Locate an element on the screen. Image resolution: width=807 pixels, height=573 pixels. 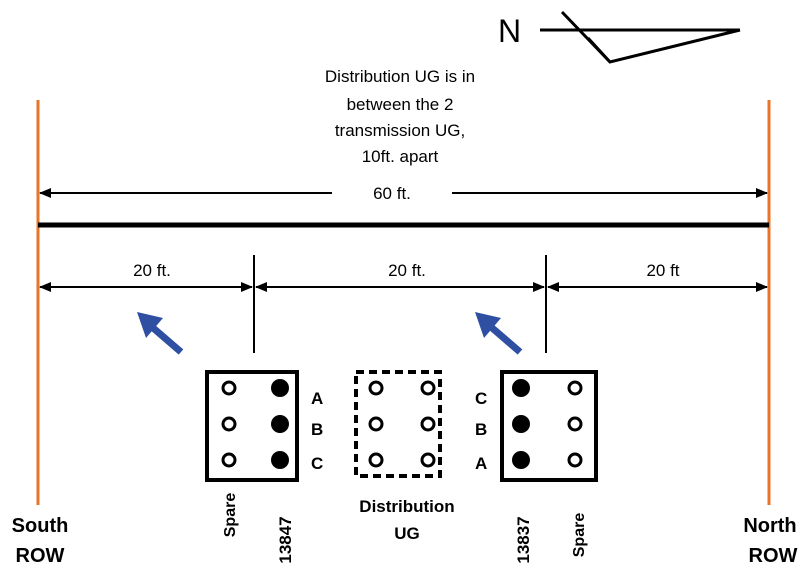
right-duct-bank-box is located at coordinates (549, 426).